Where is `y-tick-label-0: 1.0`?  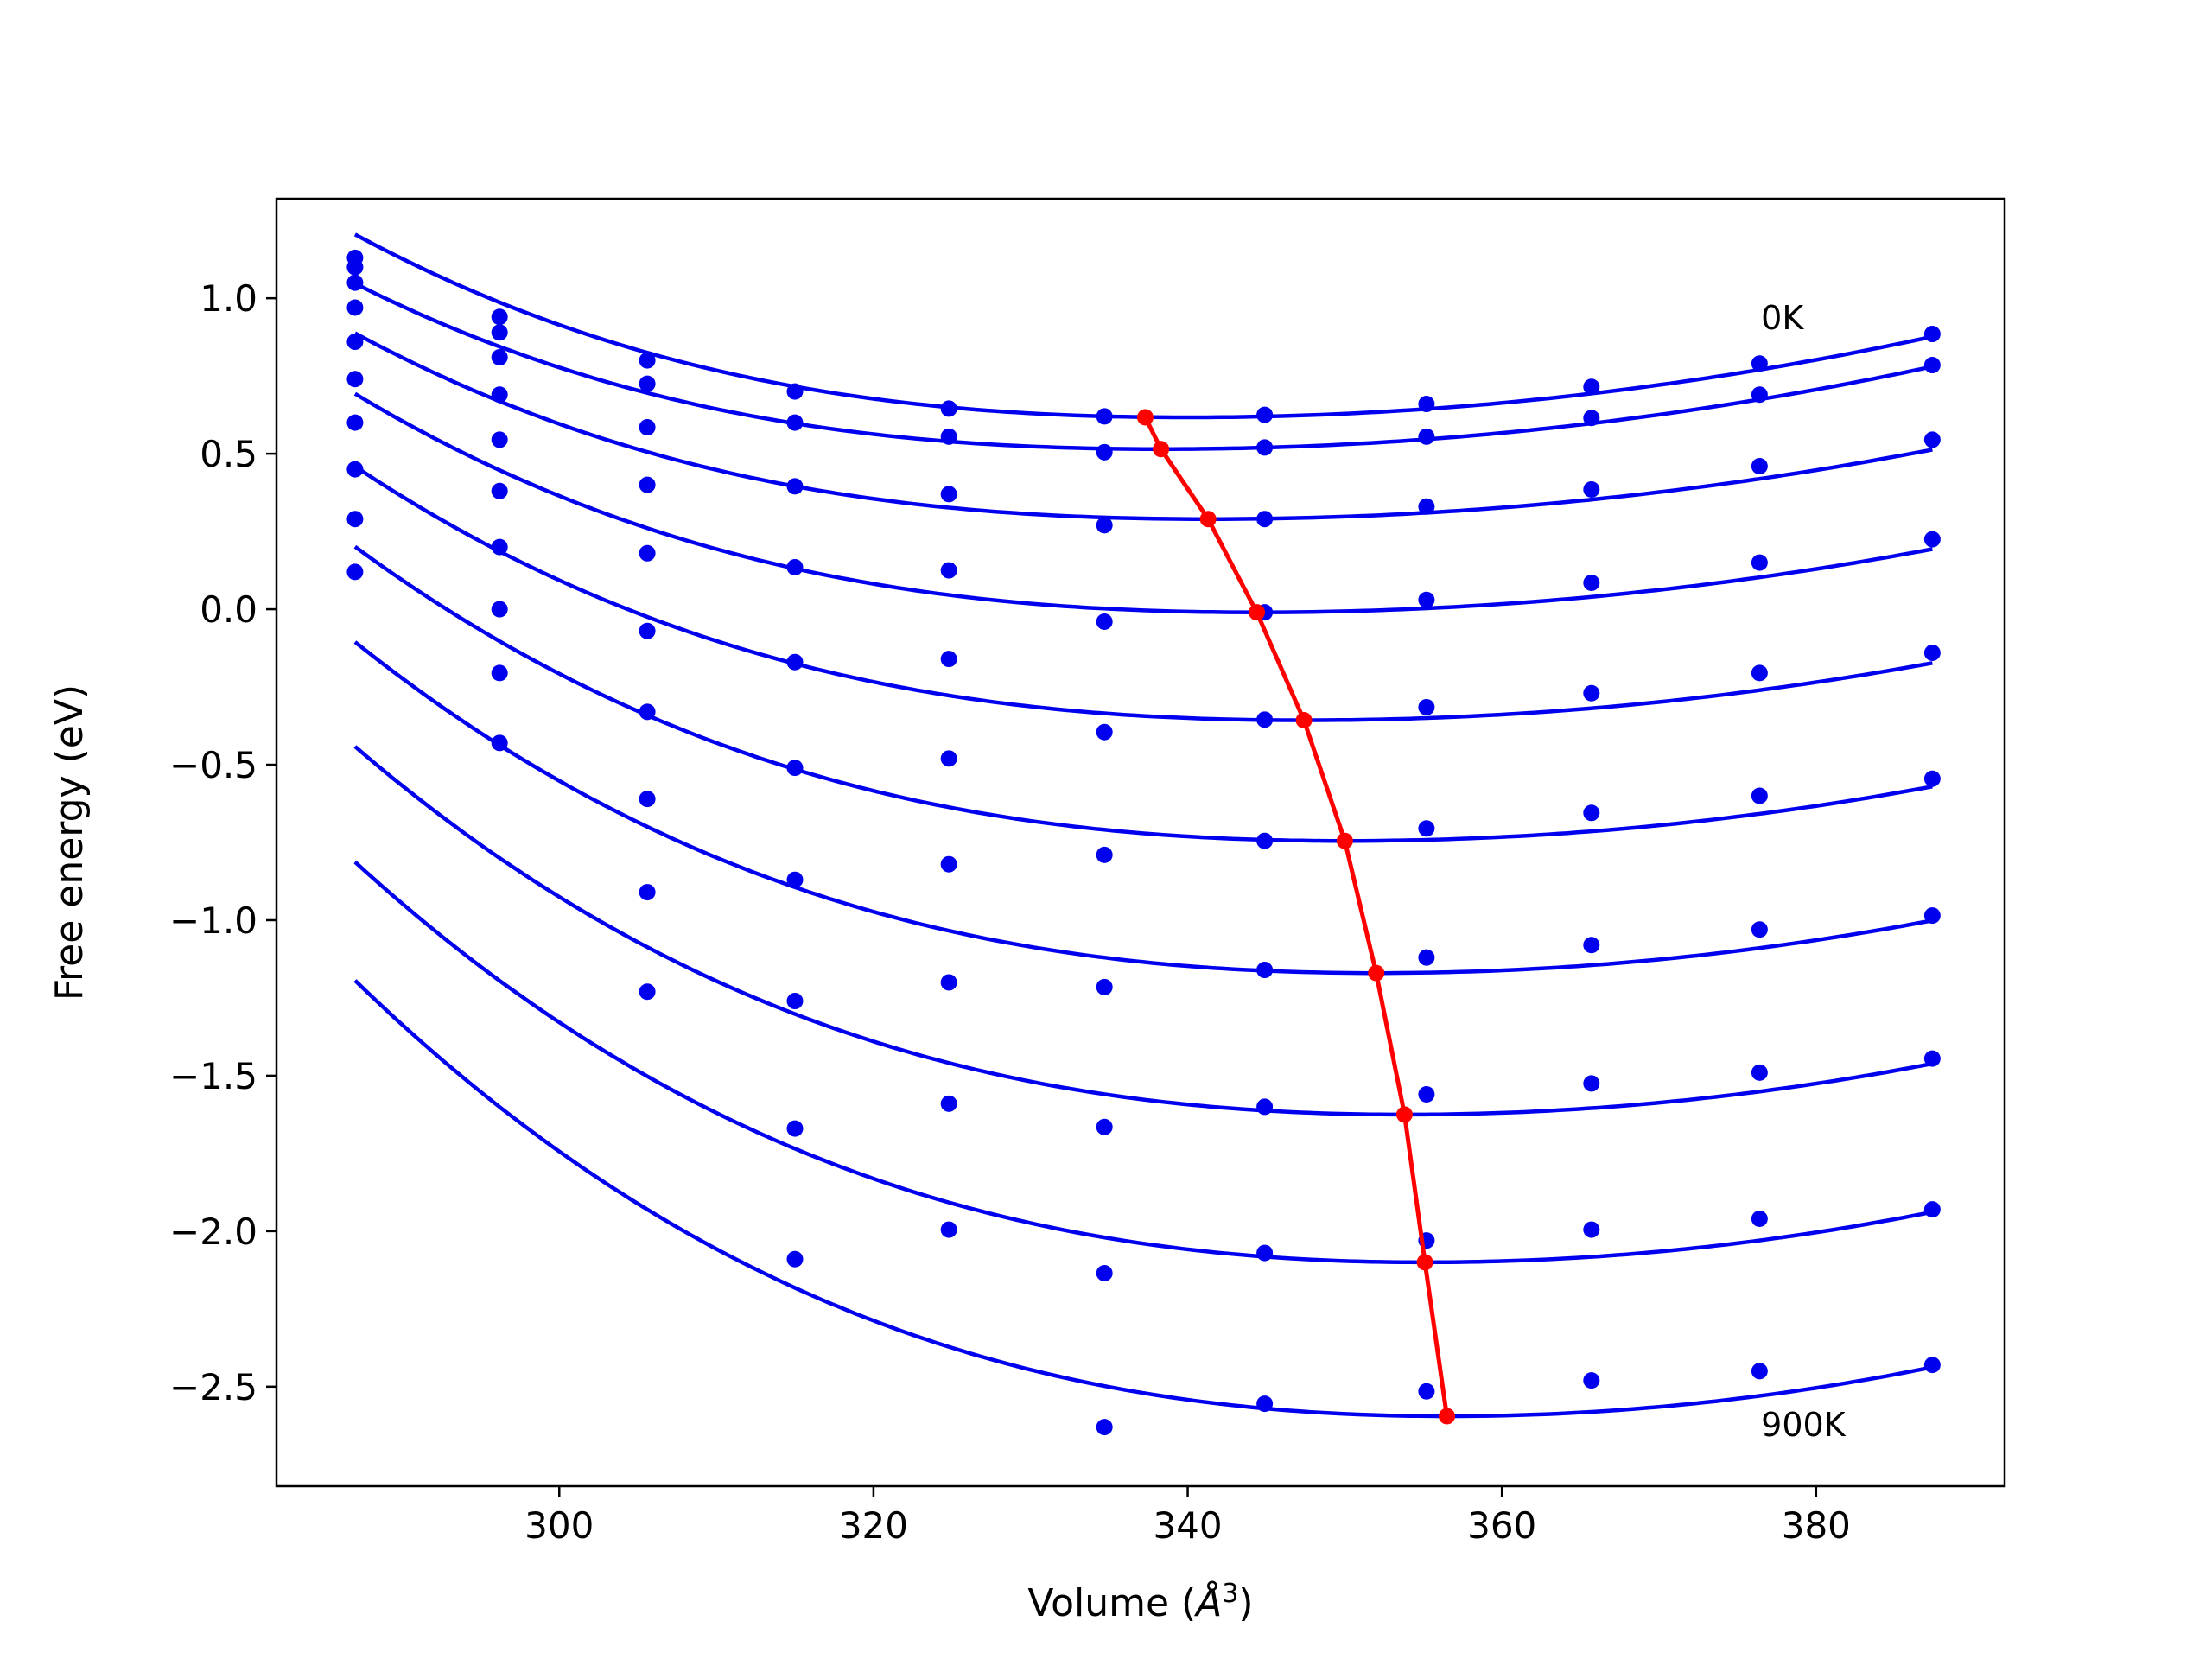
y-tick-label-0: 1.0 is located at coordinates (229, 298).